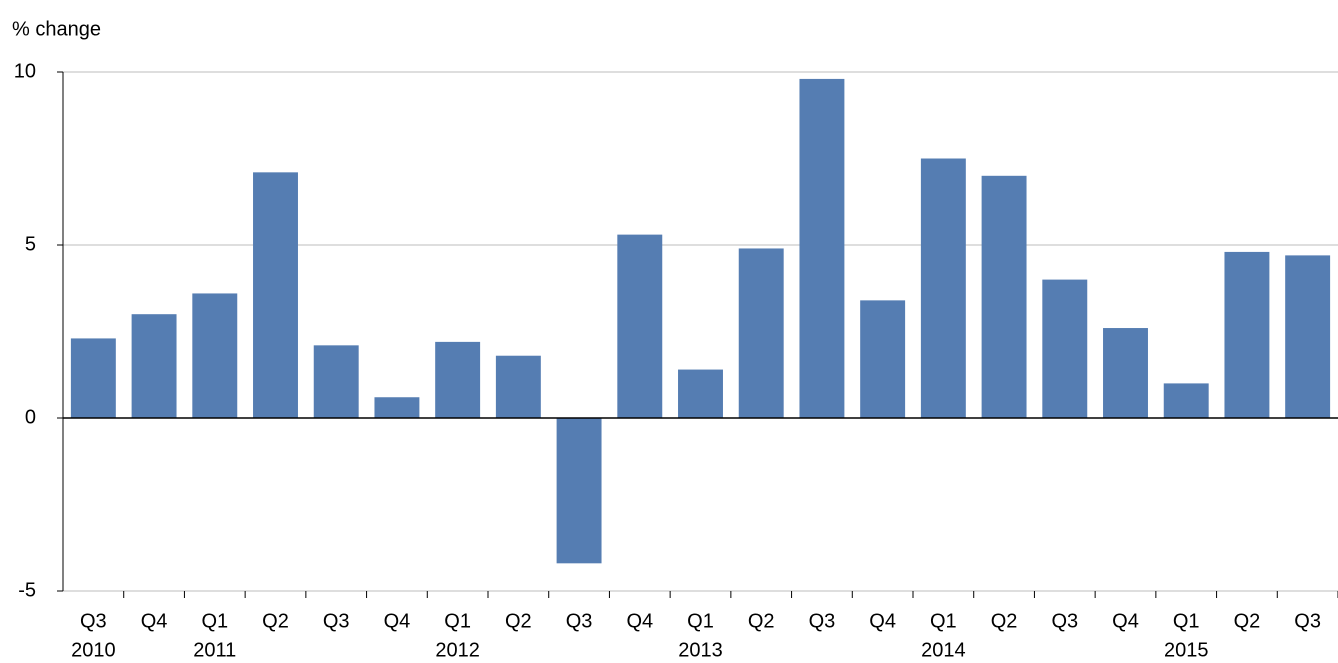 This screenshot has height=663, width=1338. What do you see at coordinates (56, 29) in the screenshot?
I see `y-axis-label: % change` at bounding box center [56, 29].